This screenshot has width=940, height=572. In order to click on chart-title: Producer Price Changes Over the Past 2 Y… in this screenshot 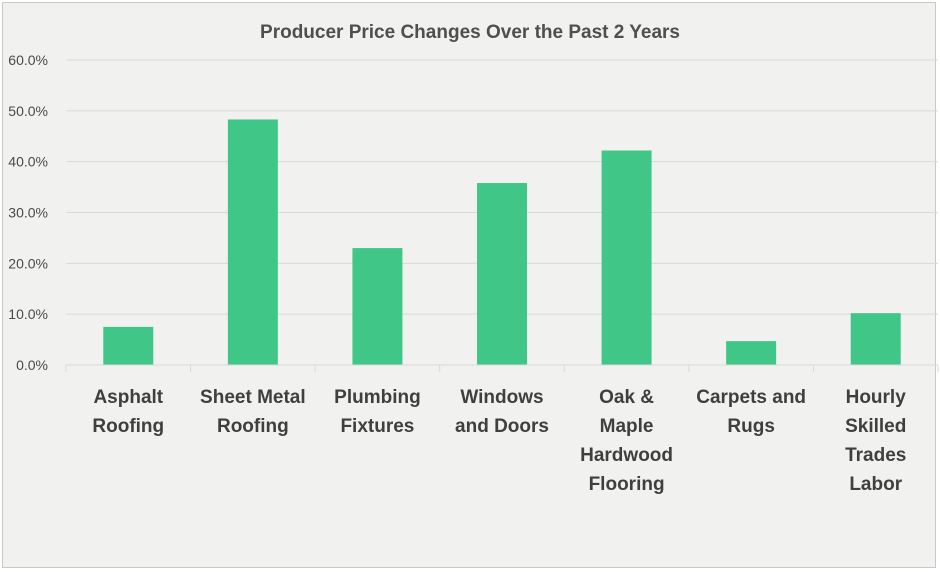, I will do `click(470, 32)`.